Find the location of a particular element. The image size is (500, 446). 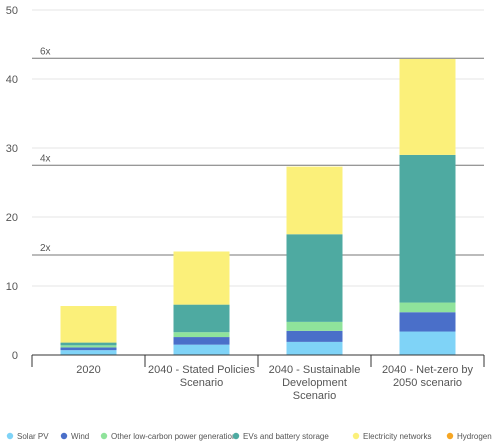

legend-item: EVs and battery storage is located at coordinates (281, 436).